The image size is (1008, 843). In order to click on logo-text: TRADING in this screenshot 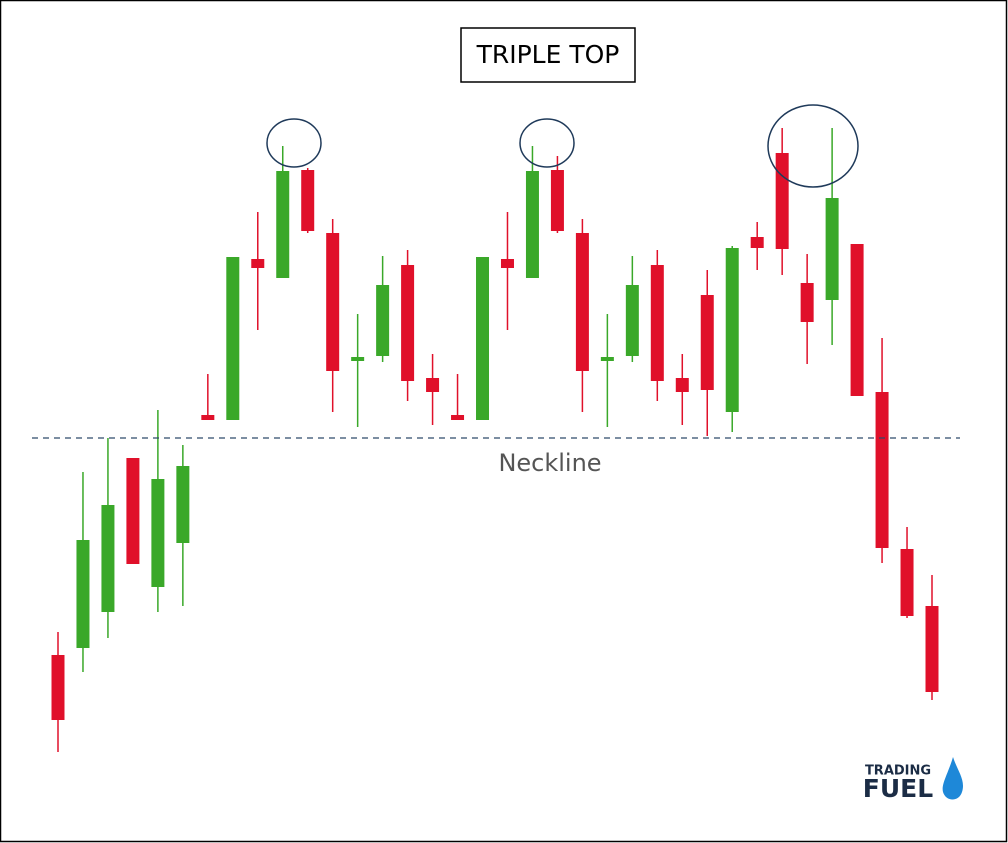, I will do `click(898, 771)`.